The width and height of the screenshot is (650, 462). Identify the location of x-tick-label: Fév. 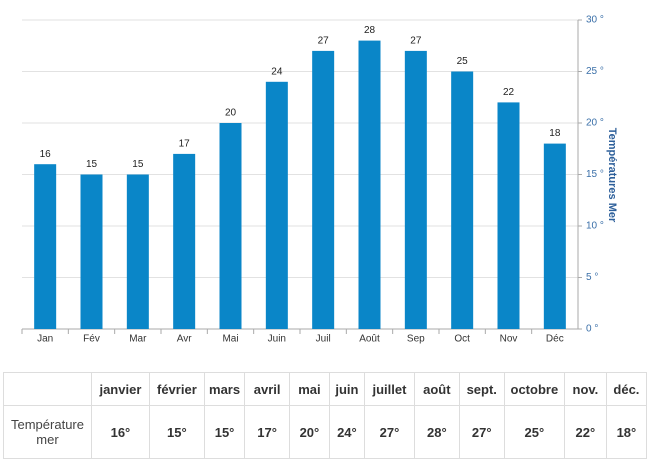
(91, 339).